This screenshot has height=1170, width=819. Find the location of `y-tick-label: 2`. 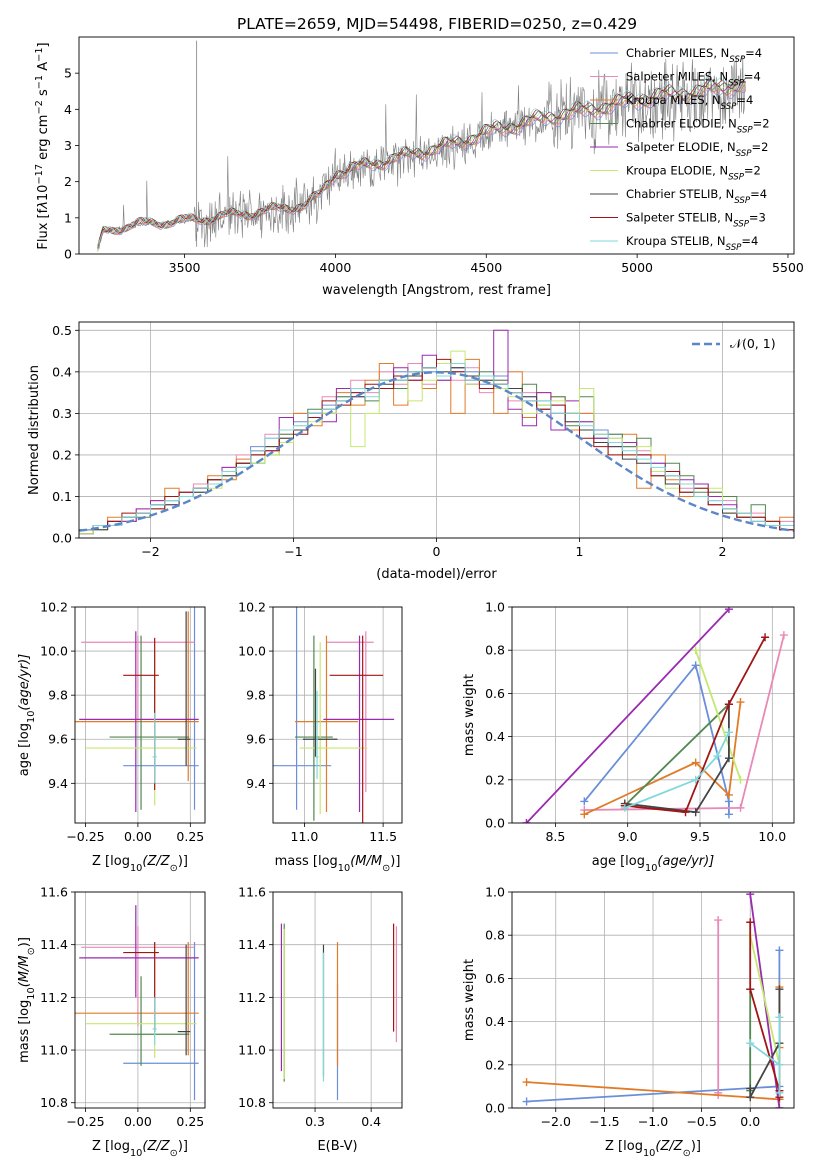

y-tick-label: 2 is located at coordinates (68, 181).